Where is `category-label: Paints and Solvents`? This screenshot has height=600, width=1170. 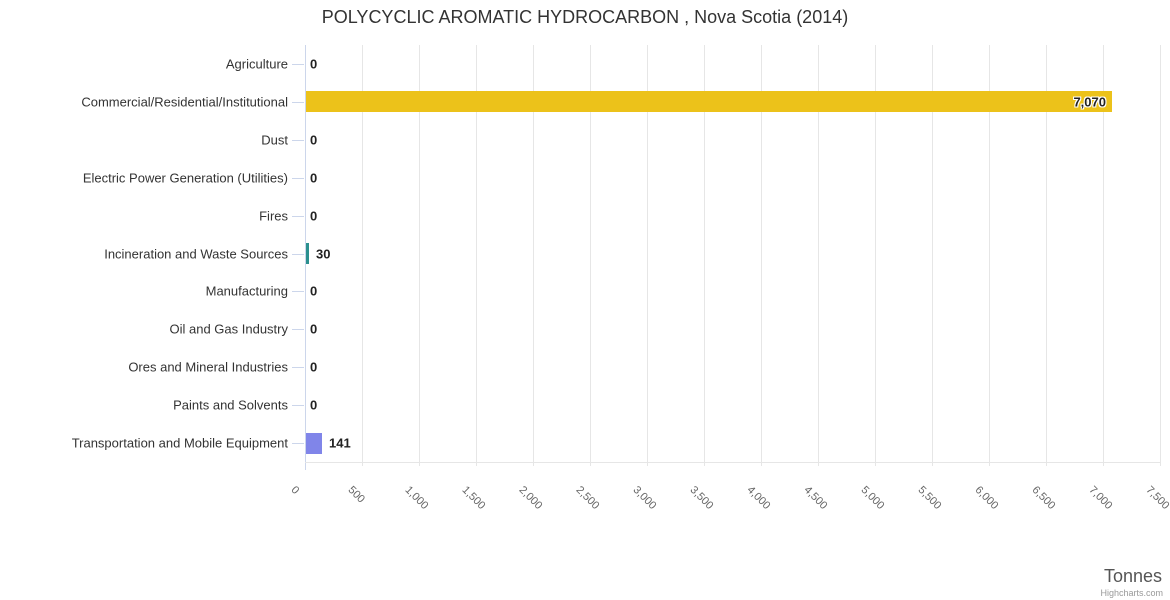 category-label: Paints and Solvents is located at coordinates (230, 405).